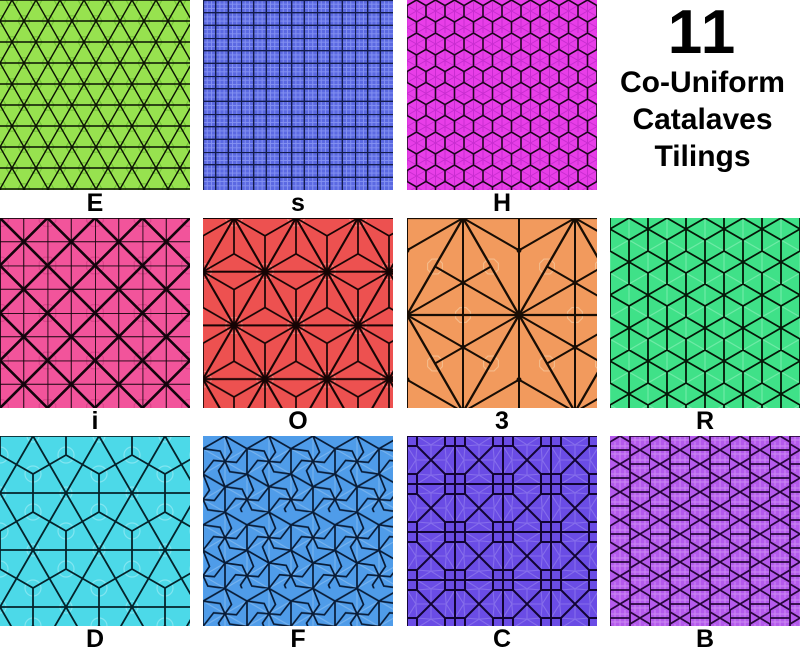 The height and width of the screenshot is (653, 800). What do you see at coordinates (705, 421) in the screenshot?
I see `tile-label: R` at bounding box center [705, 421].